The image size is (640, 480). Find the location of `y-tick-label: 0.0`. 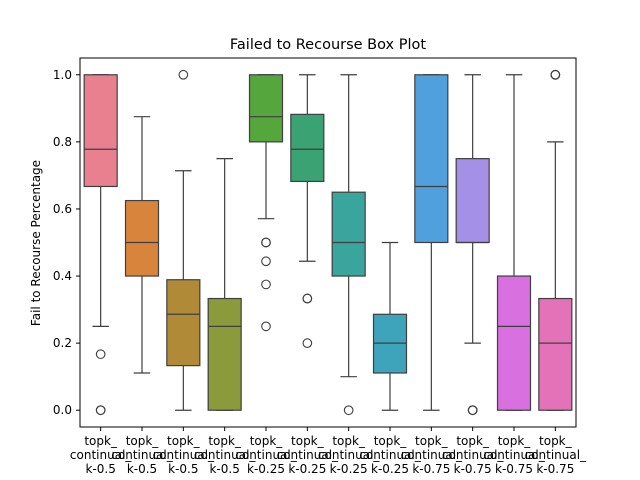

y-tick-label: 0.0 is located at coordinates (62, 410).